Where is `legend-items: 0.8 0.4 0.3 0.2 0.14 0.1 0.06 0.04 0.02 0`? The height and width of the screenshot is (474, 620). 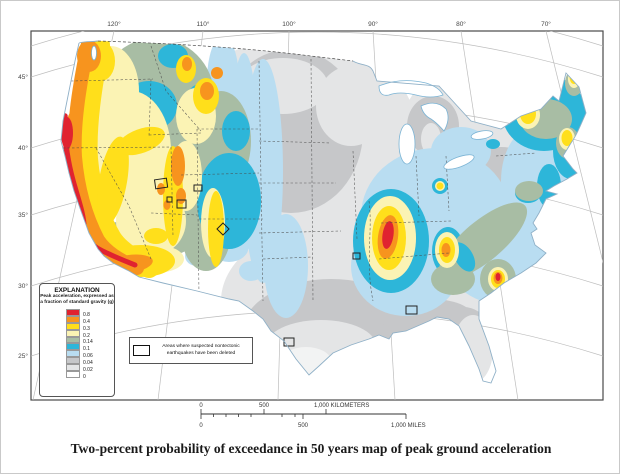
legend-items: 0.8 0.4 0.3 0.2 0.14 0.1 0.06 0.04 0.02 0 is located at coordinates (90, 344).